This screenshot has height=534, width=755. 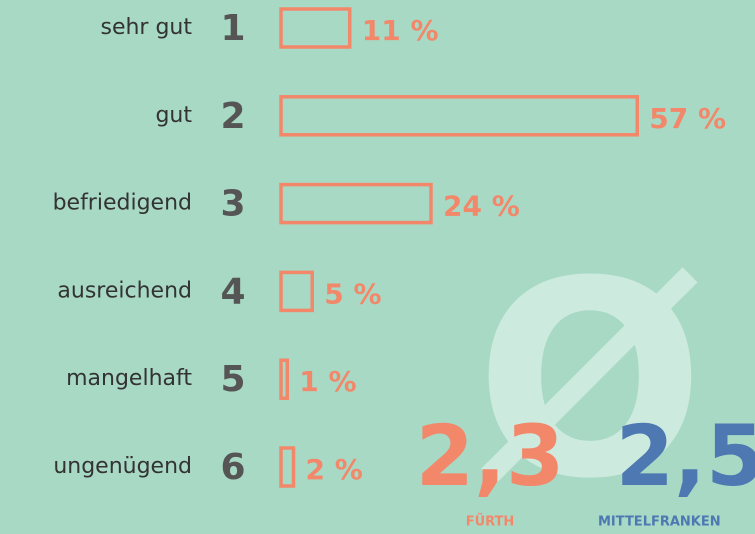 I want to click on value-label: 5 %, so click(x=352, y=293).